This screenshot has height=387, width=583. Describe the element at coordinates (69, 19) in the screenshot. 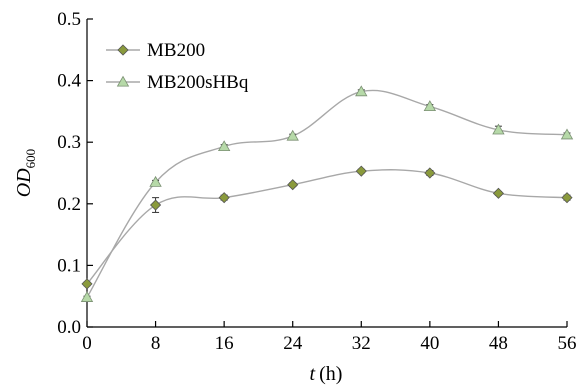

I see `y-tick-label: 0.5` at that location.